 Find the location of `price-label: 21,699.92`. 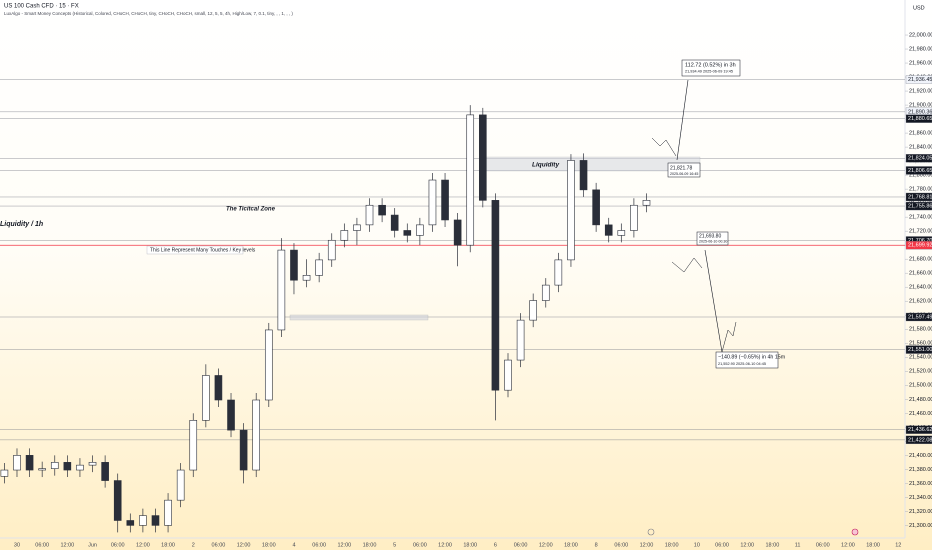

price-label: 21,699.92 is located at coordinates (920, 246).